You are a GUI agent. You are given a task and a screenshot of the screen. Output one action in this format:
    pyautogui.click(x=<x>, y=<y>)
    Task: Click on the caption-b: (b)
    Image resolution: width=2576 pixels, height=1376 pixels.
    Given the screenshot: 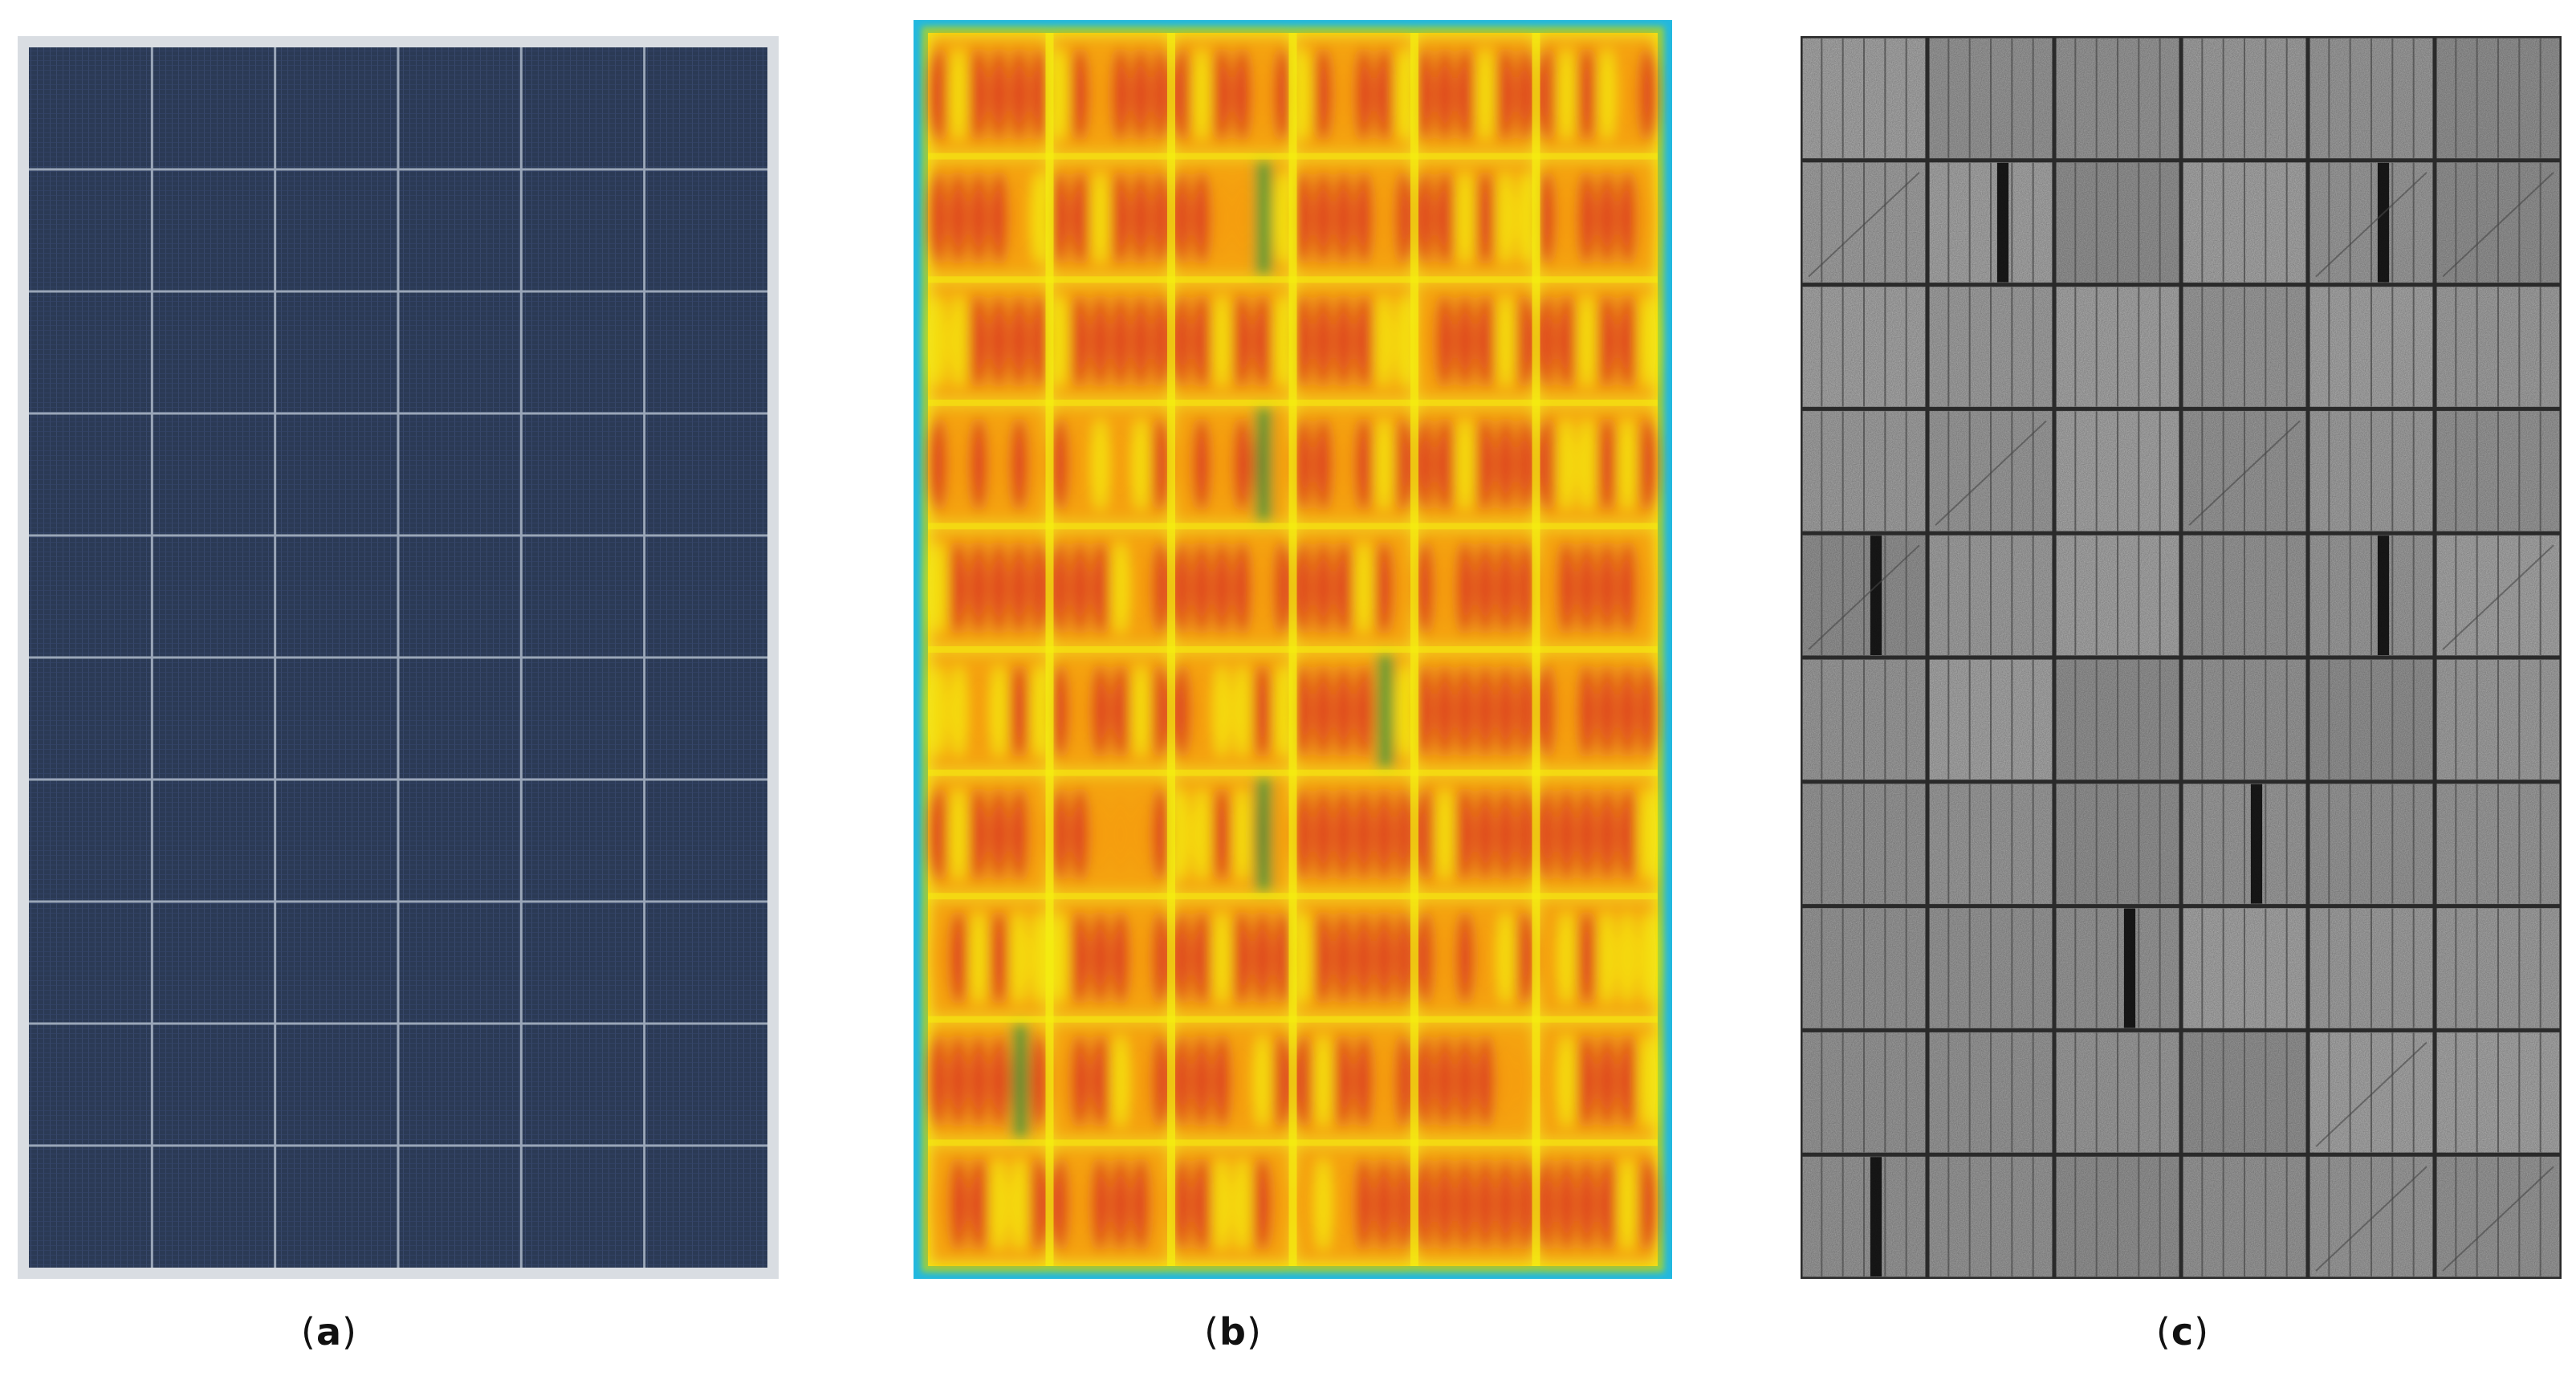 What is the action you would take?
    pyautogui.click(x=1233, y=1332)
    